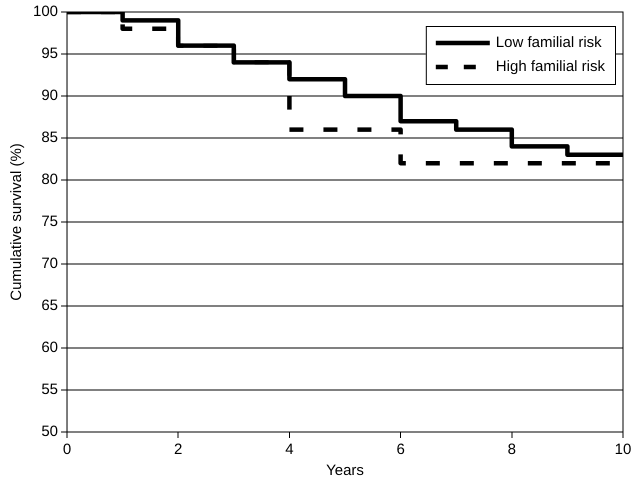  I want to click on y-tick-label: 60, so click(49, 347).